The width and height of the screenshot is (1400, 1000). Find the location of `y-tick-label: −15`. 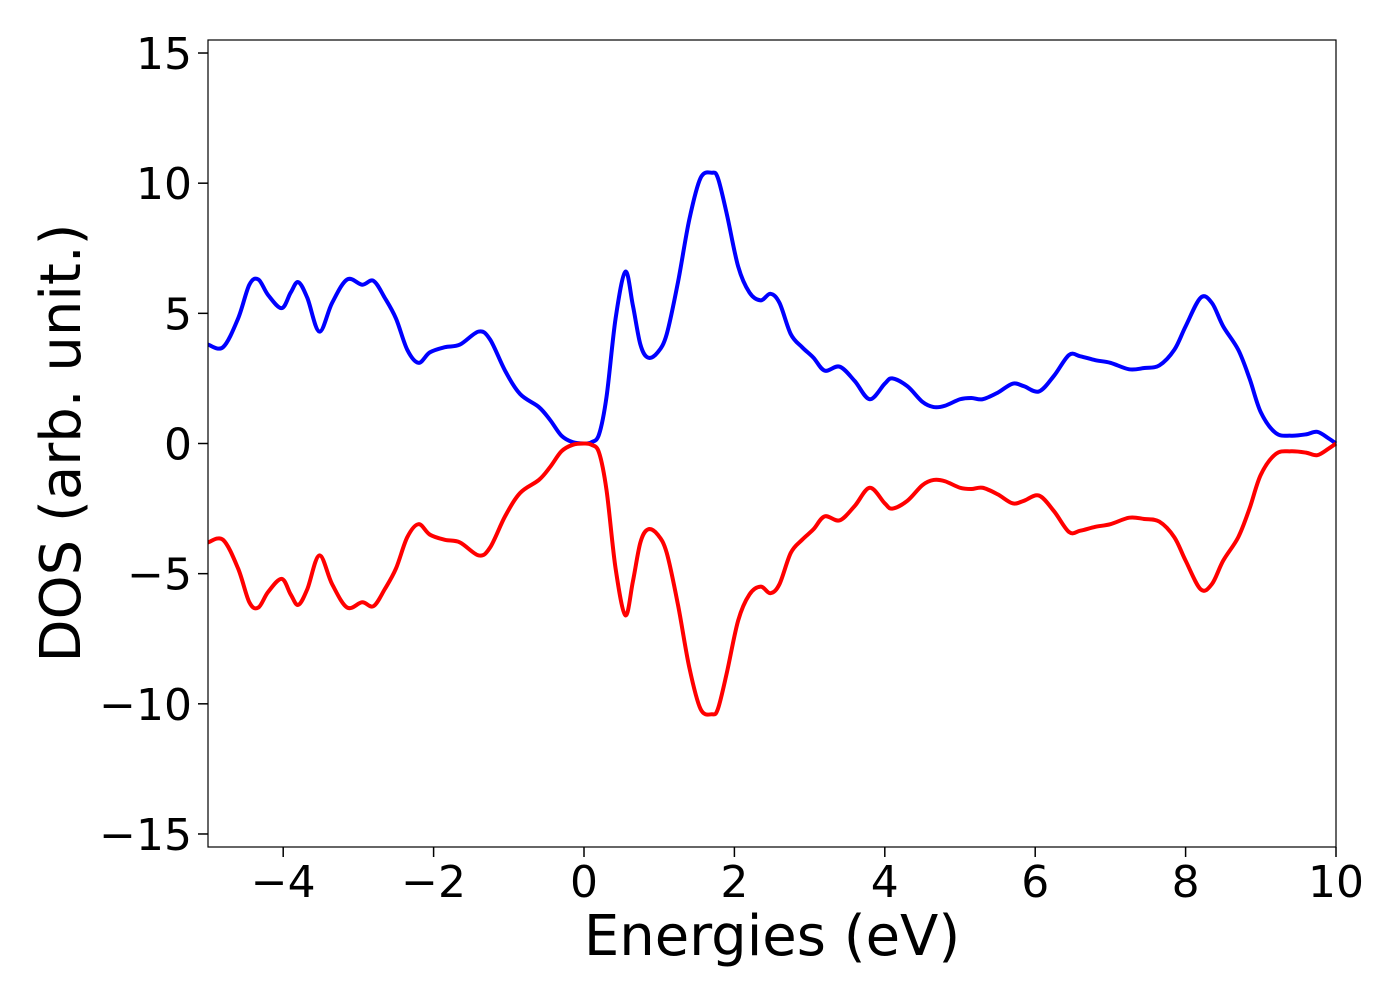

y-tick-label: −15 is located at coordinates (145, 835).